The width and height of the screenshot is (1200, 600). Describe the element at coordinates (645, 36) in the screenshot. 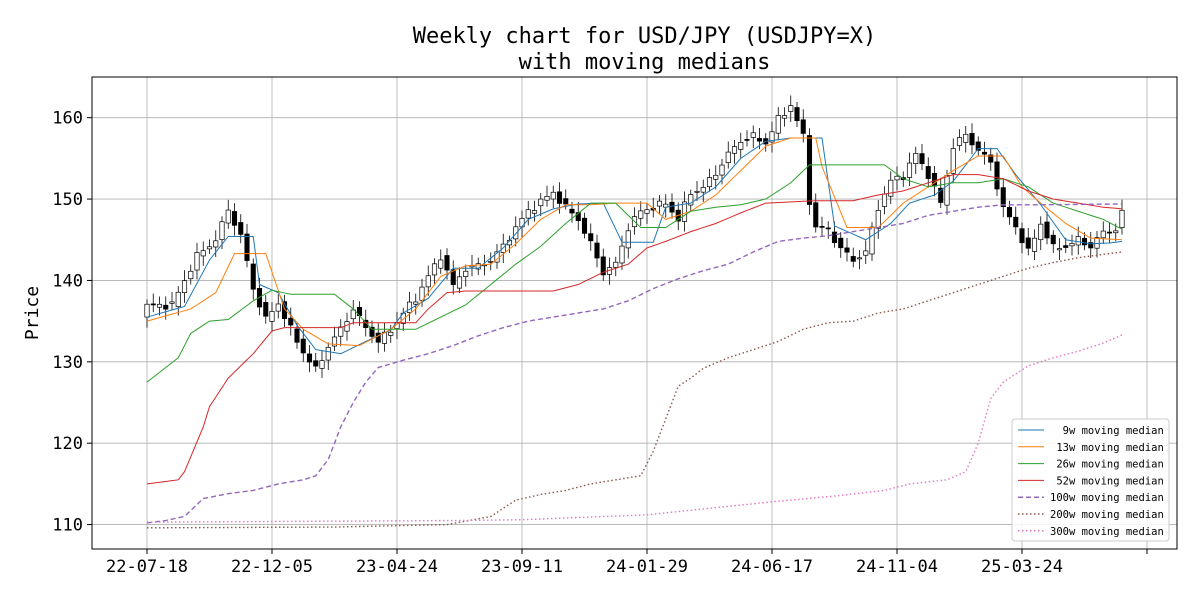

I see `chart-title: Weekly chart for USD/JPY (USDJPY=X)` at that location.